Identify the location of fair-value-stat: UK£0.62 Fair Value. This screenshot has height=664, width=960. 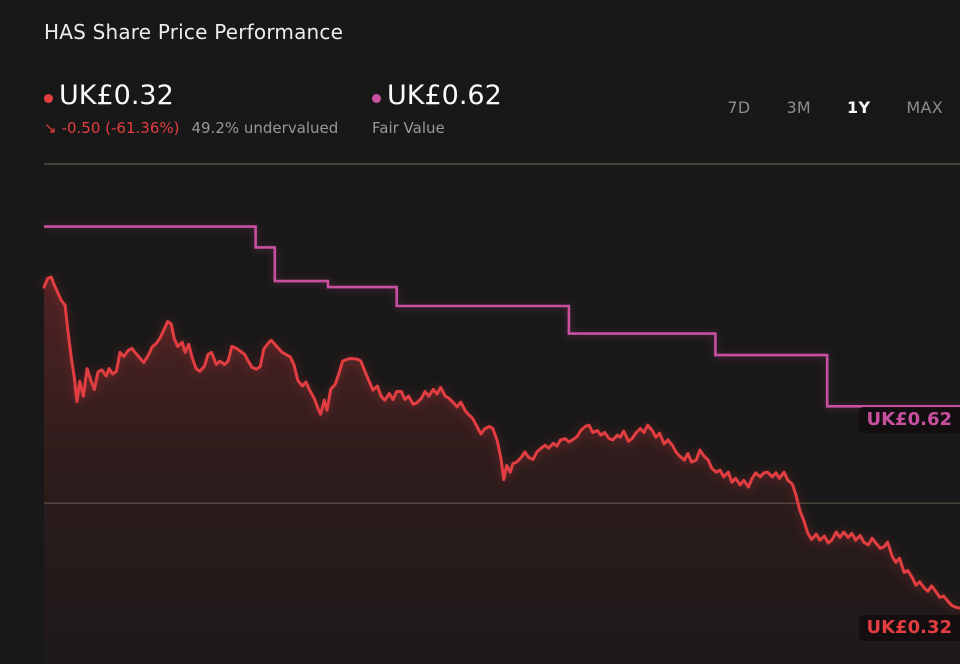
(437, 108).